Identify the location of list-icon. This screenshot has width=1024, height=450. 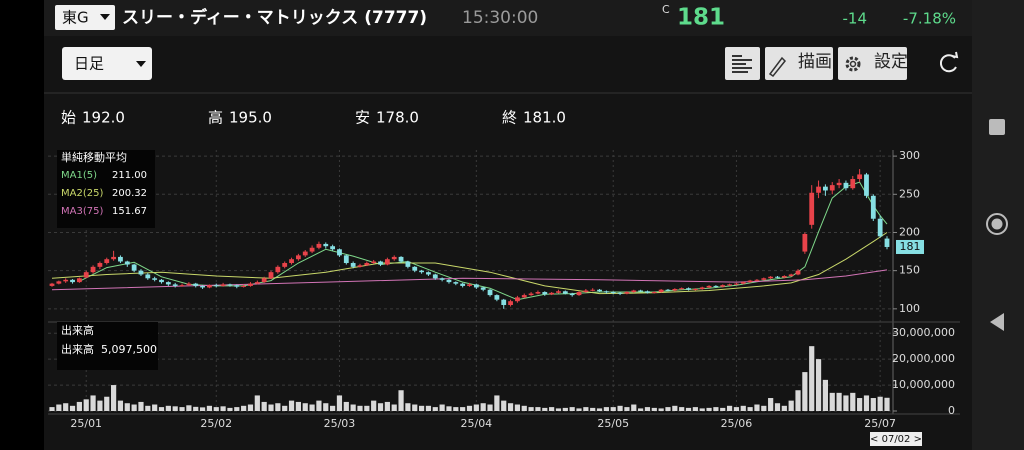
(742, 64).